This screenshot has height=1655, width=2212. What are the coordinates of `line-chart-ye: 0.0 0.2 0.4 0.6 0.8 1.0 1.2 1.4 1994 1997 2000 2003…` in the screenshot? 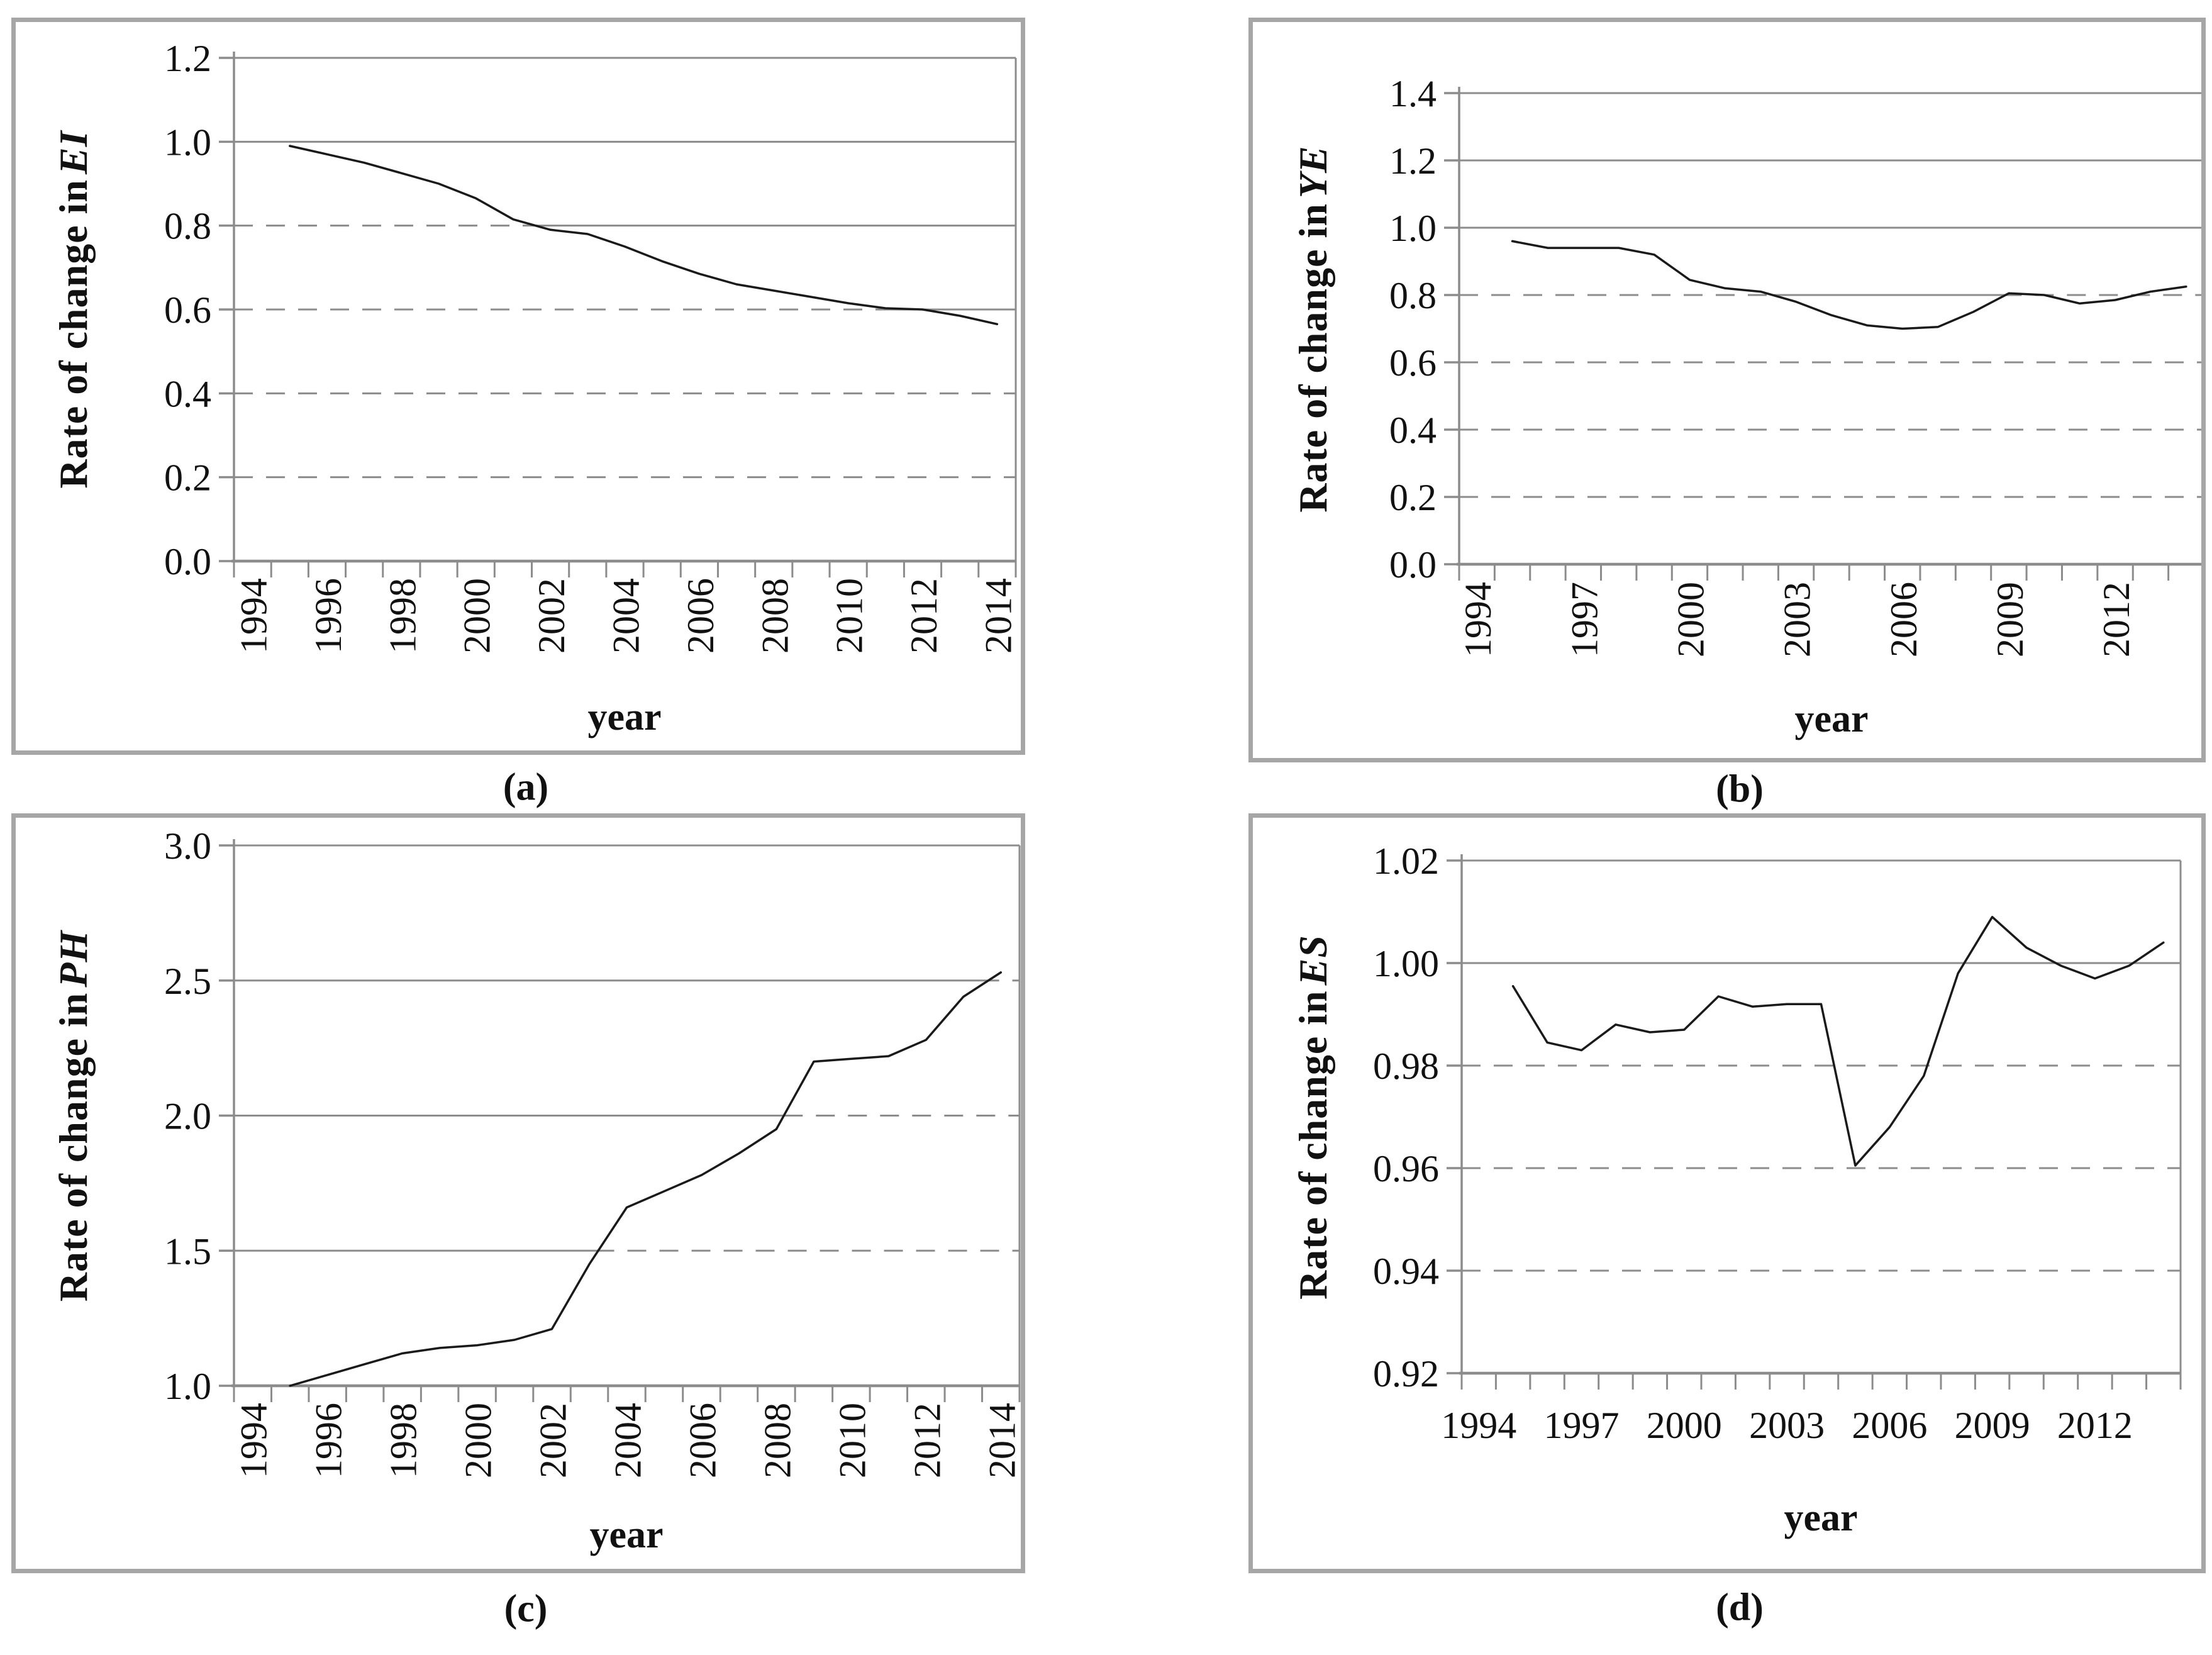 It's located at (1795, 406).